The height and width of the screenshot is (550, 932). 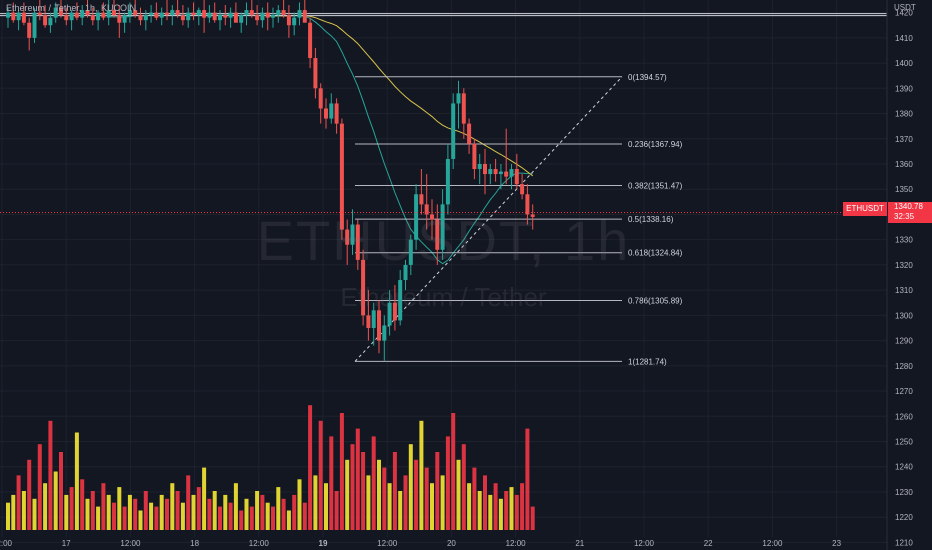 What do you see at coordinates (905, 7) in the screenshot?
I see `currency-label: USDT` at bounding box center [905, 7].